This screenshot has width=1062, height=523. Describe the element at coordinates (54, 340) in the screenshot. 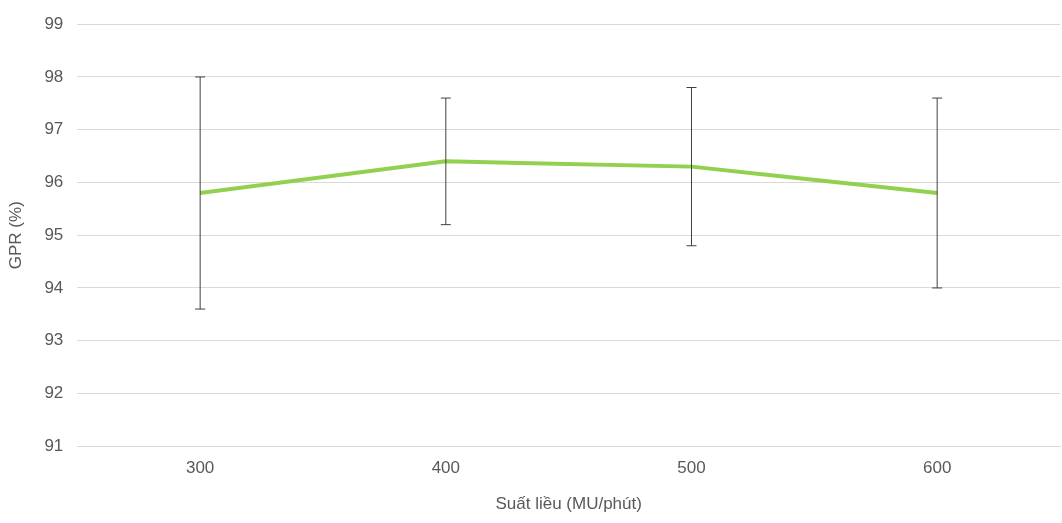

I see `y-tick-label: 93` at that location.